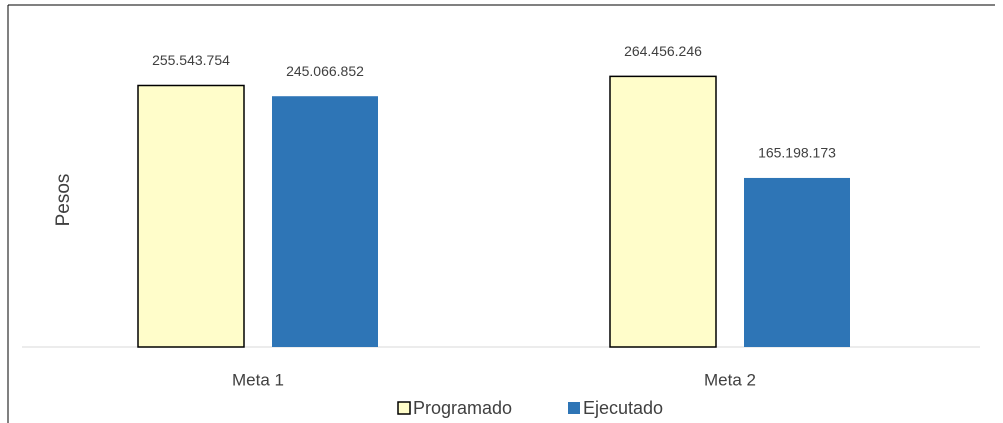  Describe the element at coordinates (325, 71) in the screenshot. I see `data-label: 245.066.852` at that location.